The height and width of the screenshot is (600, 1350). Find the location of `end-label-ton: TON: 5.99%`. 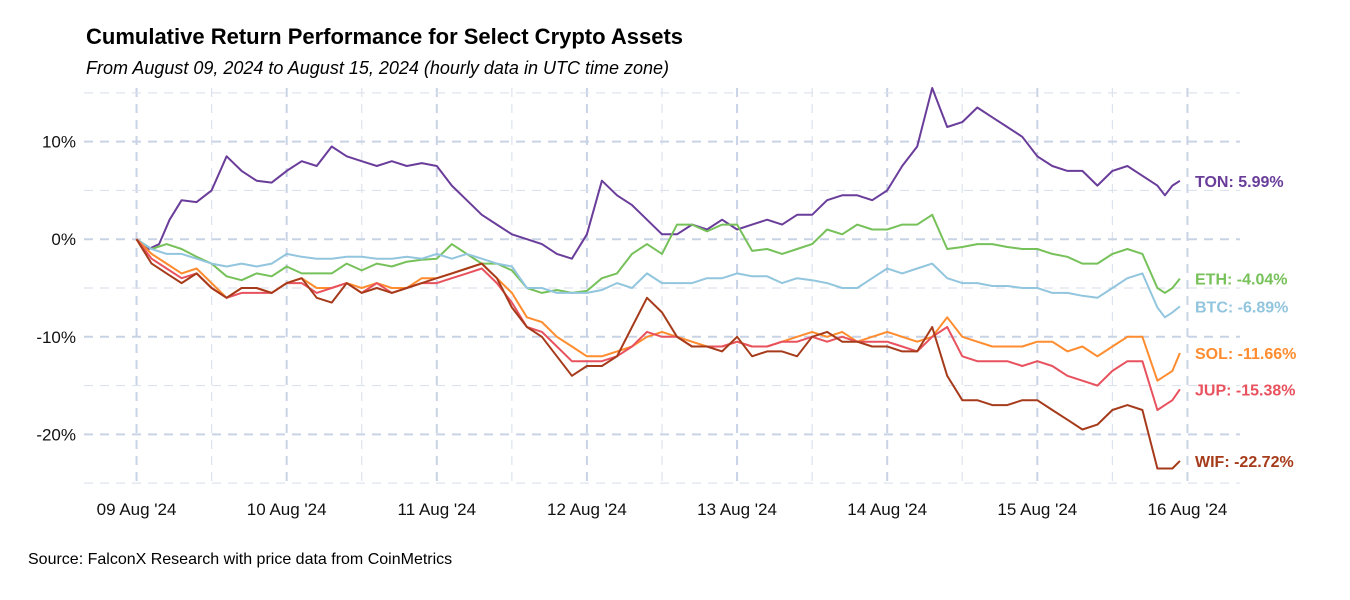

end-label-ton: TON: 5.99% is located at coordinates (1239, 182).